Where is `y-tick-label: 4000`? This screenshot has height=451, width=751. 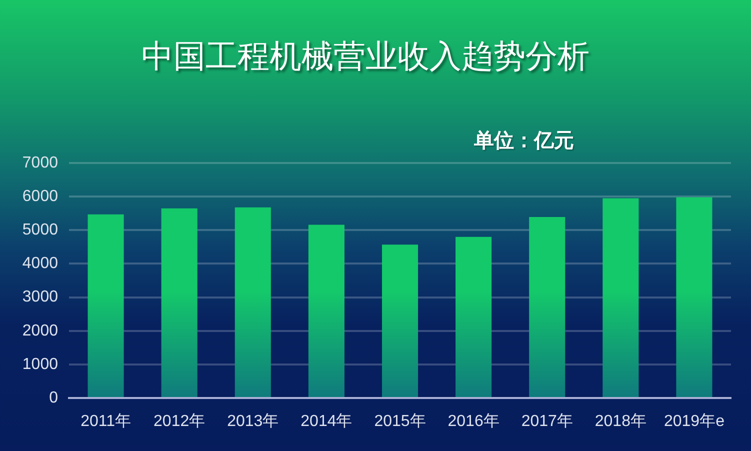
y-tick-label: 4000 is located at coordinates (40, 263).